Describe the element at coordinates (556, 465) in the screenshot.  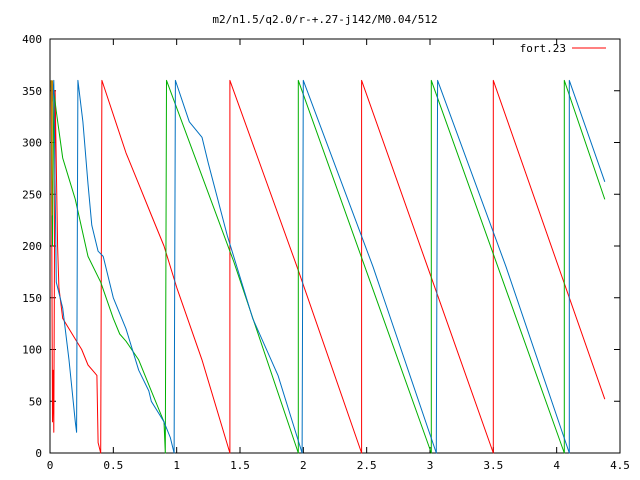
I see `x-tick-label: 4` at that location.